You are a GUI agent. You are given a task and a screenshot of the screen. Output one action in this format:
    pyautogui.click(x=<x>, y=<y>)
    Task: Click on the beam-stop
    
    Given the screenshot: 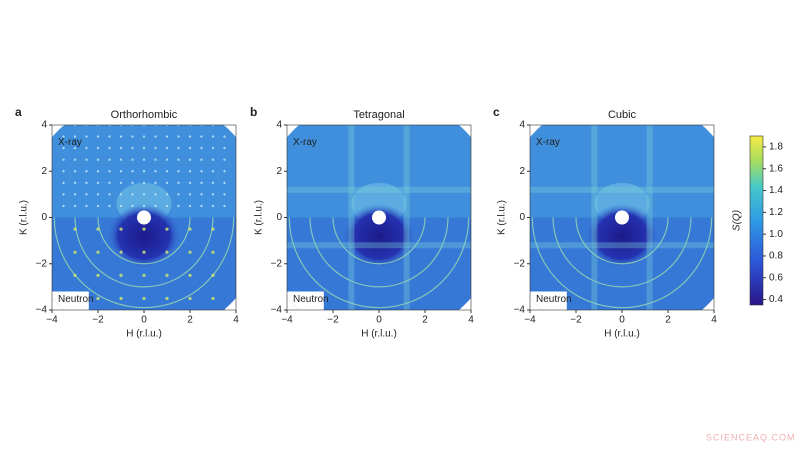 What is the action you would take?
    pyautogui.click(x=144, y=217)
    